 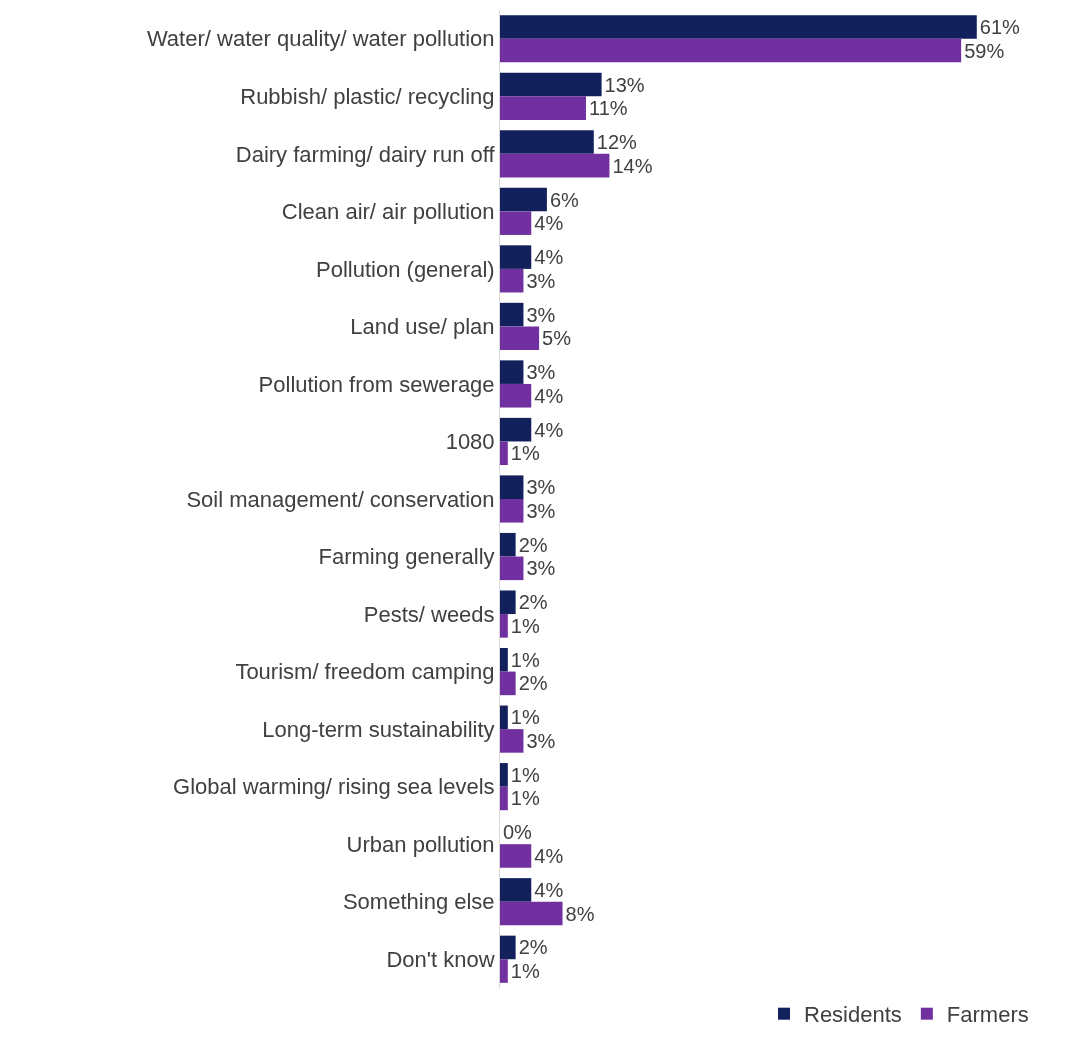 What do you see at coordinates (987, 1015) in the screenshot?
I see `legend-label: Farmers` at bounding box center [987, 1015].